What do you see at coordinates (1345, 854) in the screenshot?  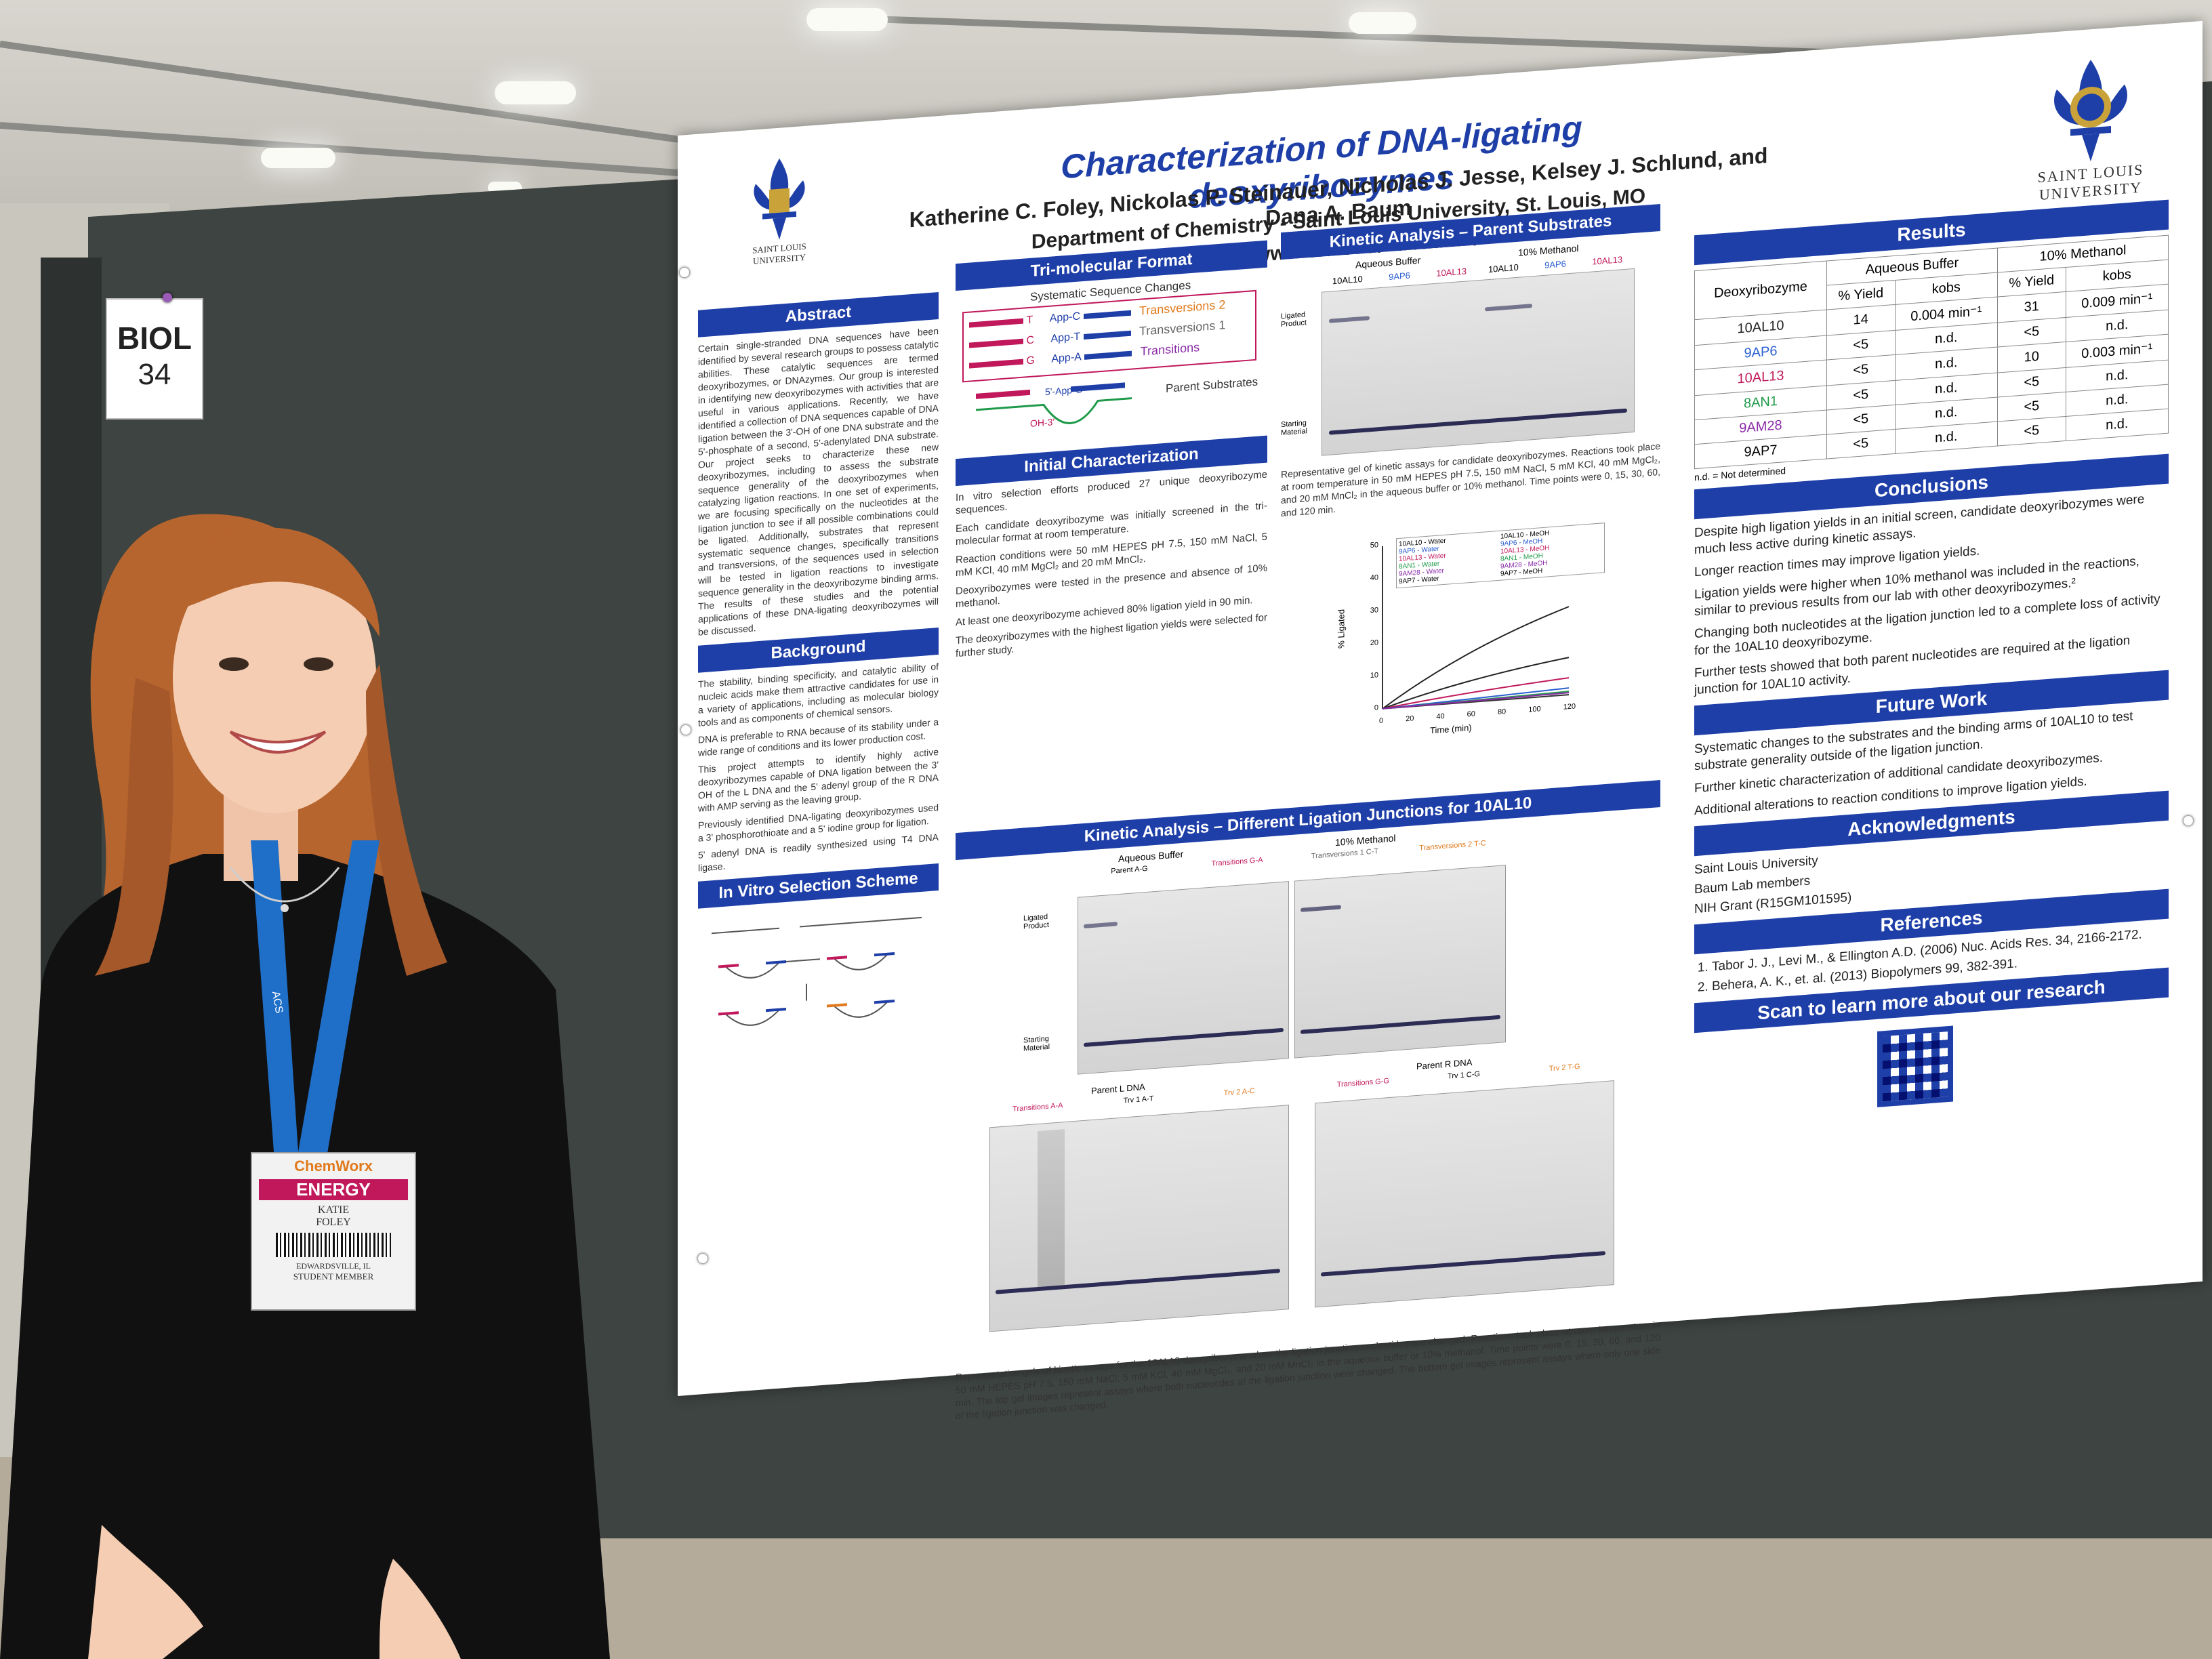 I see `lane-label: Transversions 1 C-T` at bounding box center [1345, 854].